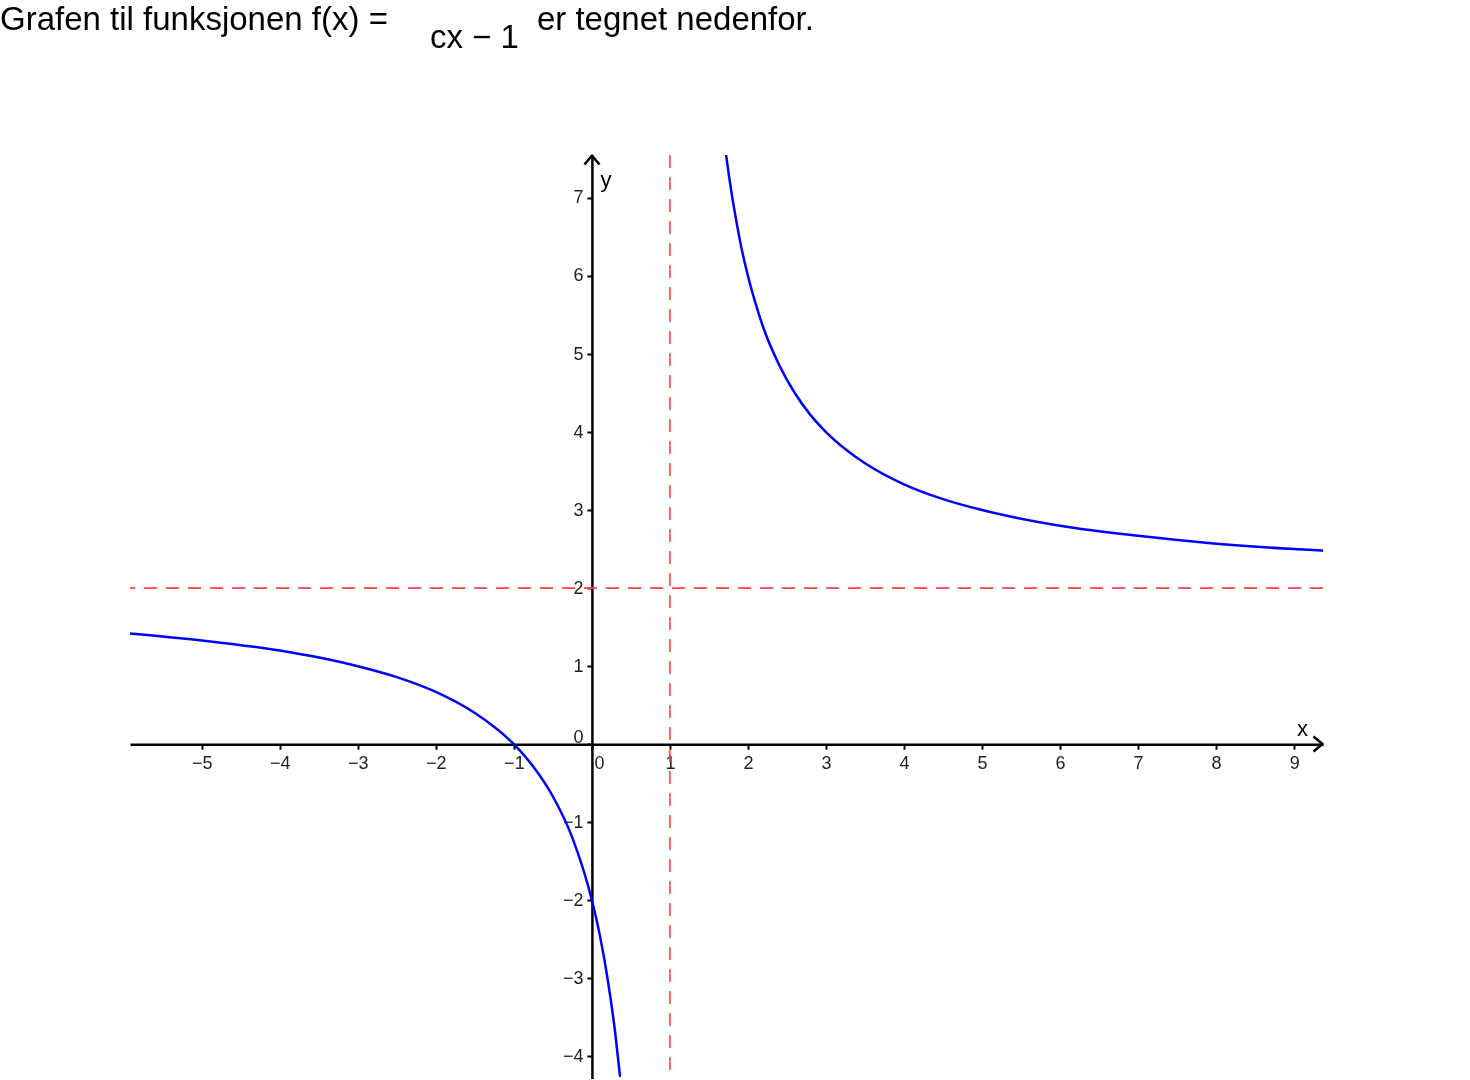 This screenshot has height=1080, width=1470. I want to click on y-tick-label: −2, so click(573, 899).